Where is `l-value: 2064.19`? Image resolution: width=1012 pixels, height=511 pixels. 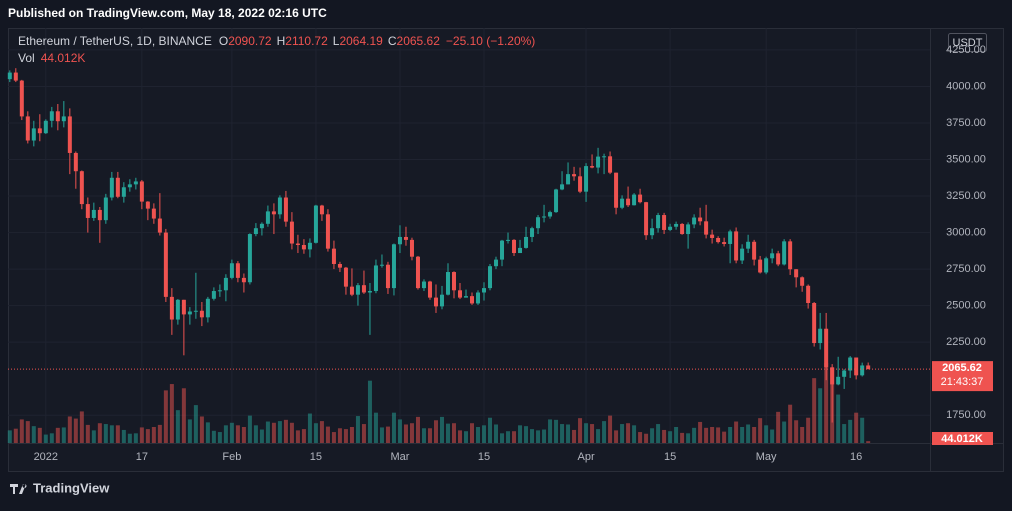 l-value: 2064.19 is located at coordinates (361, 41).